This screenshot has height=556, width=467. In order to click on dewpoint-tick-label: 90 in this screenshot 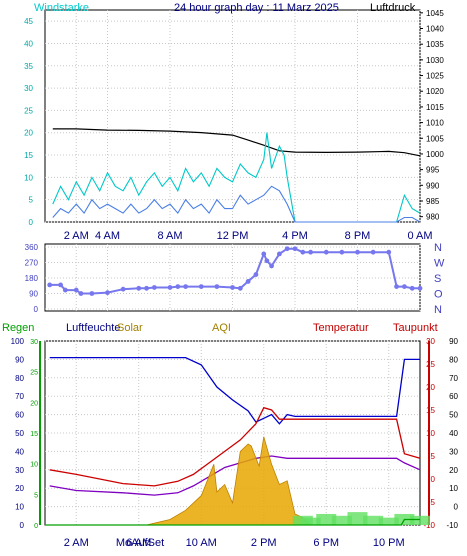, I will do `click(453, 341)`.